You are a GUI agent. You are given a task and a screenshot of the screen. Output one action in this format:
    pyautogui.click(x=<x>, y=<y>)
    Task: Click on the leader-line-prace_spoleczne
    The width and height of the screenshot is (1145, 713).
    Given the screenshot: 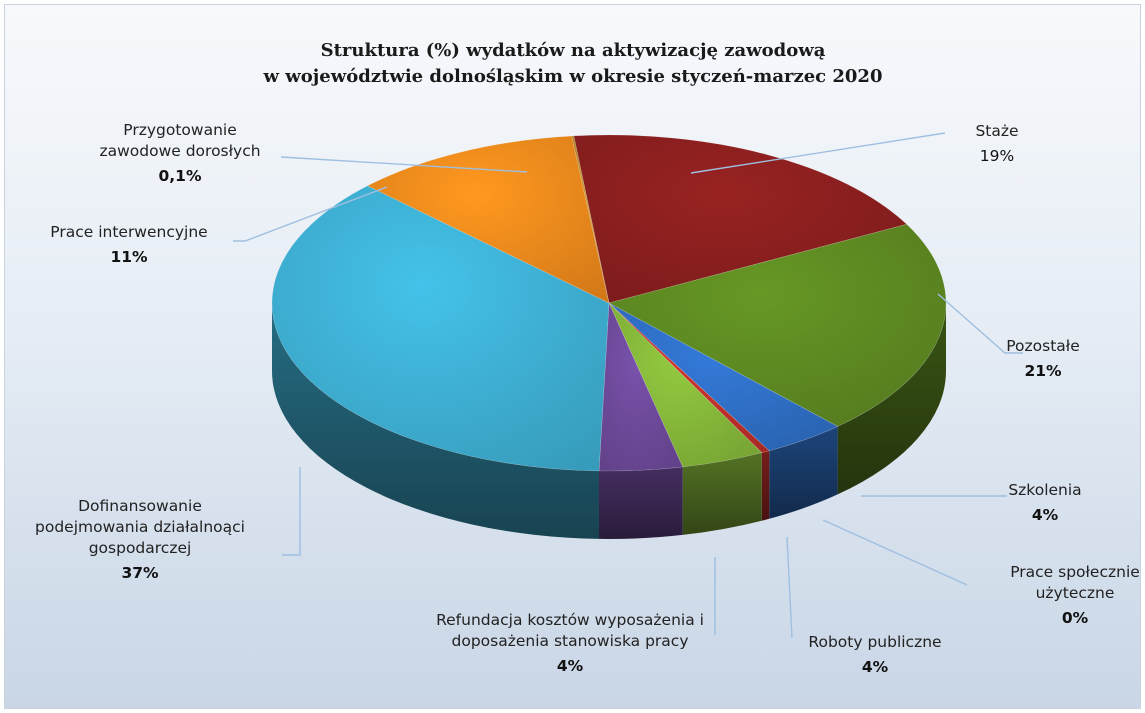 What is the action you would take?
    pyautogui.click(x=895, y=552)
    